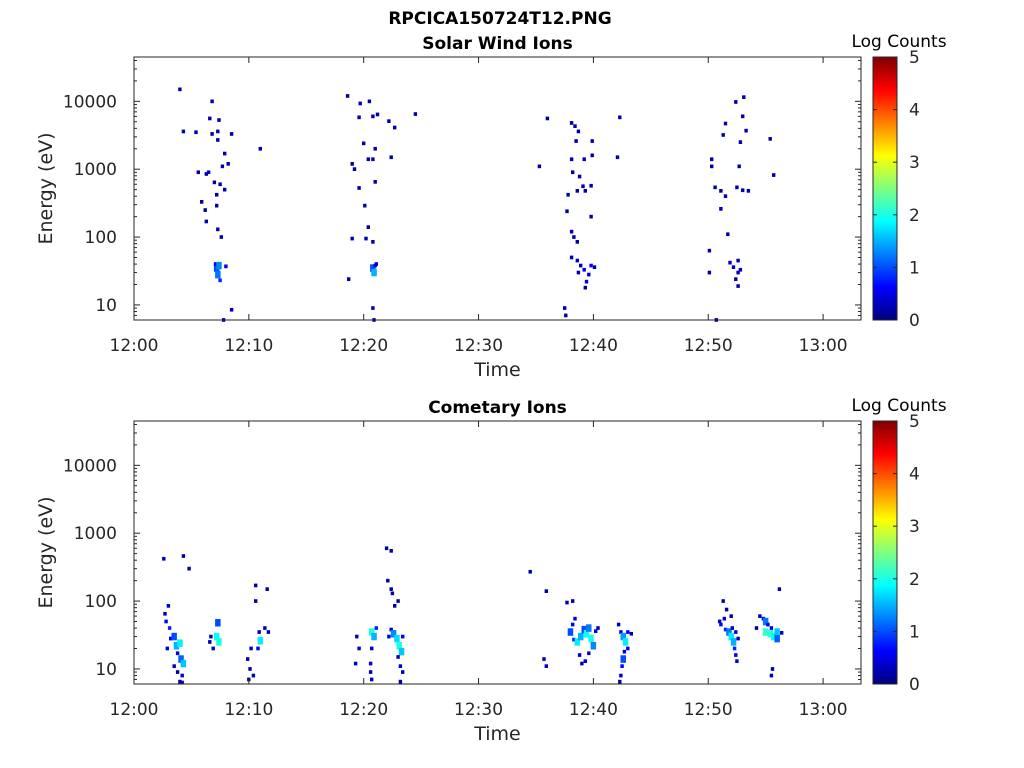  Describe the element at coordinates (473, 615) in the screenshot. I see `heatmap-cells` at that location.